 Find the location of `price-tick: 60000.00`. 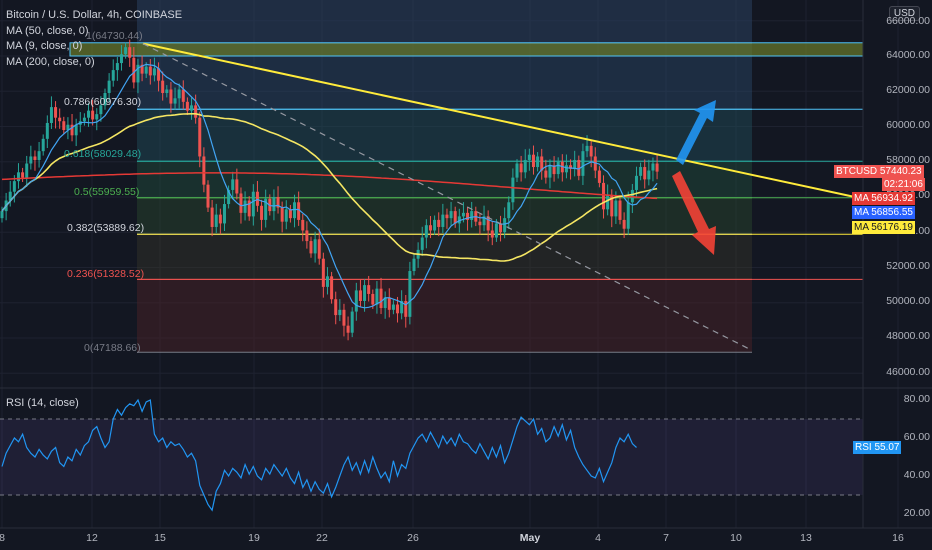

price-tick: 60000.00 is located at coordinates (908, 125).